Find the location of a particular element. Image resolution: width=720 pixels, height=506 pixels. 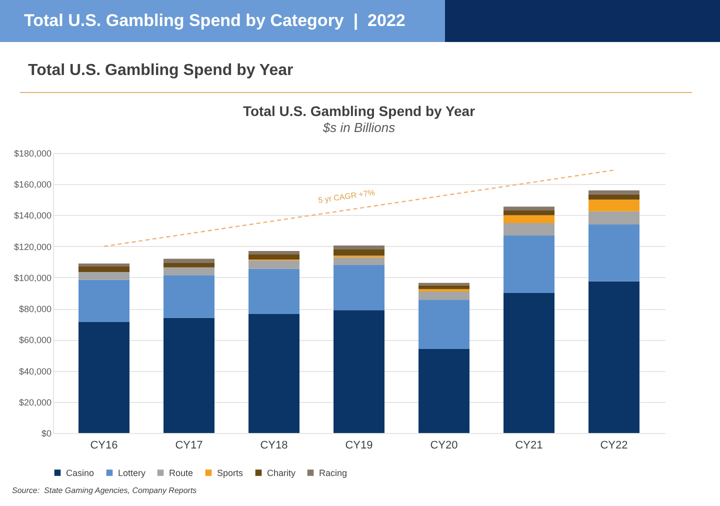

legend-label: Charity is located at coordinates (281, 473).